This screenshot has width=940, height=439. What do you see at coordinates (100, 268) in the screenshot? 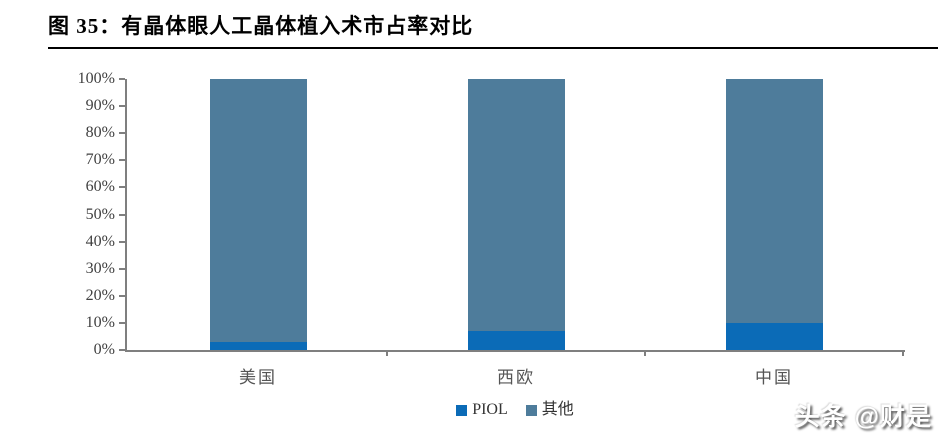
I see `y-tick-label: 30%` at bounding box center [100, 268].